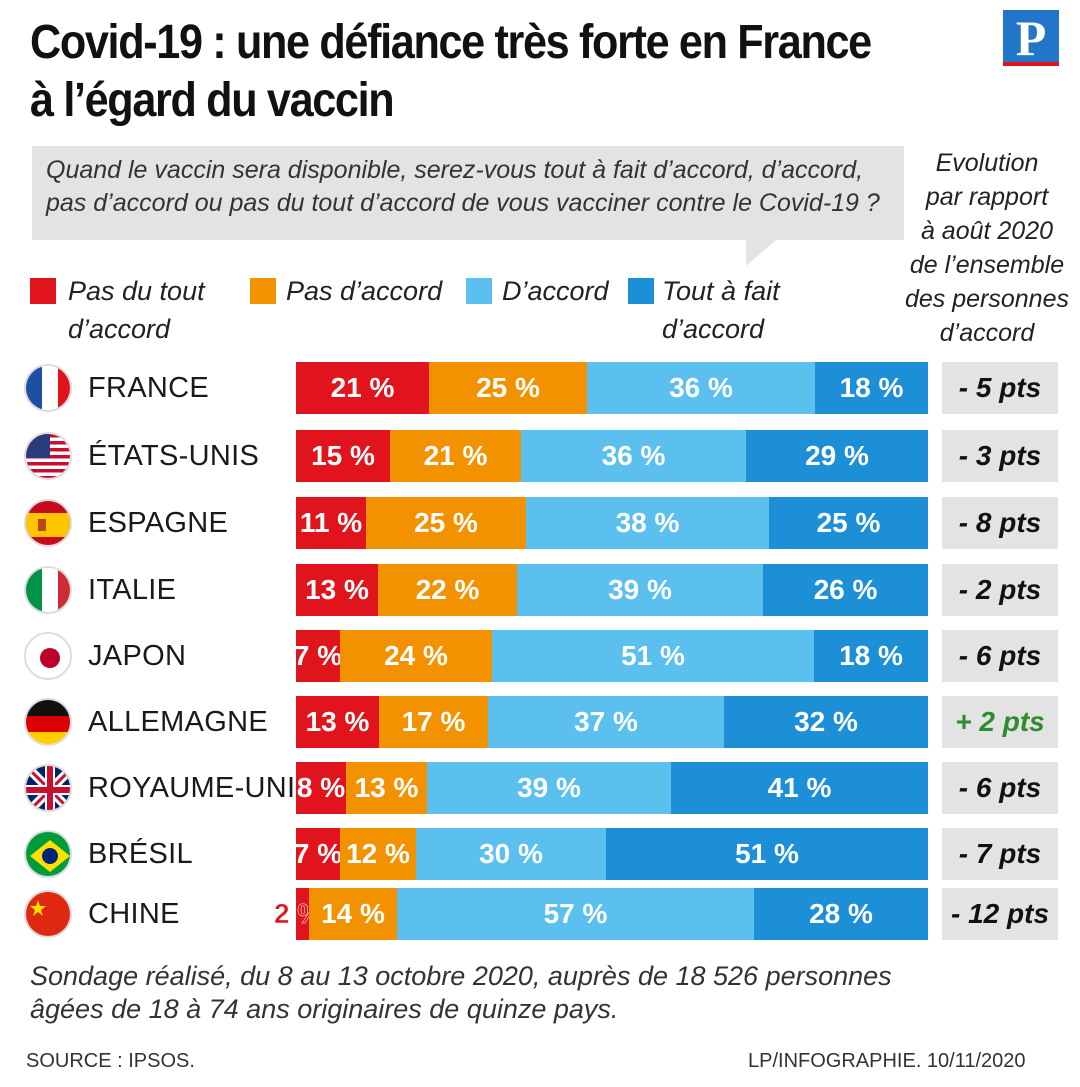 The width and height of the screenshot is (1080, 1087). I want to click on japan-flag-icon, so click(48, 656).